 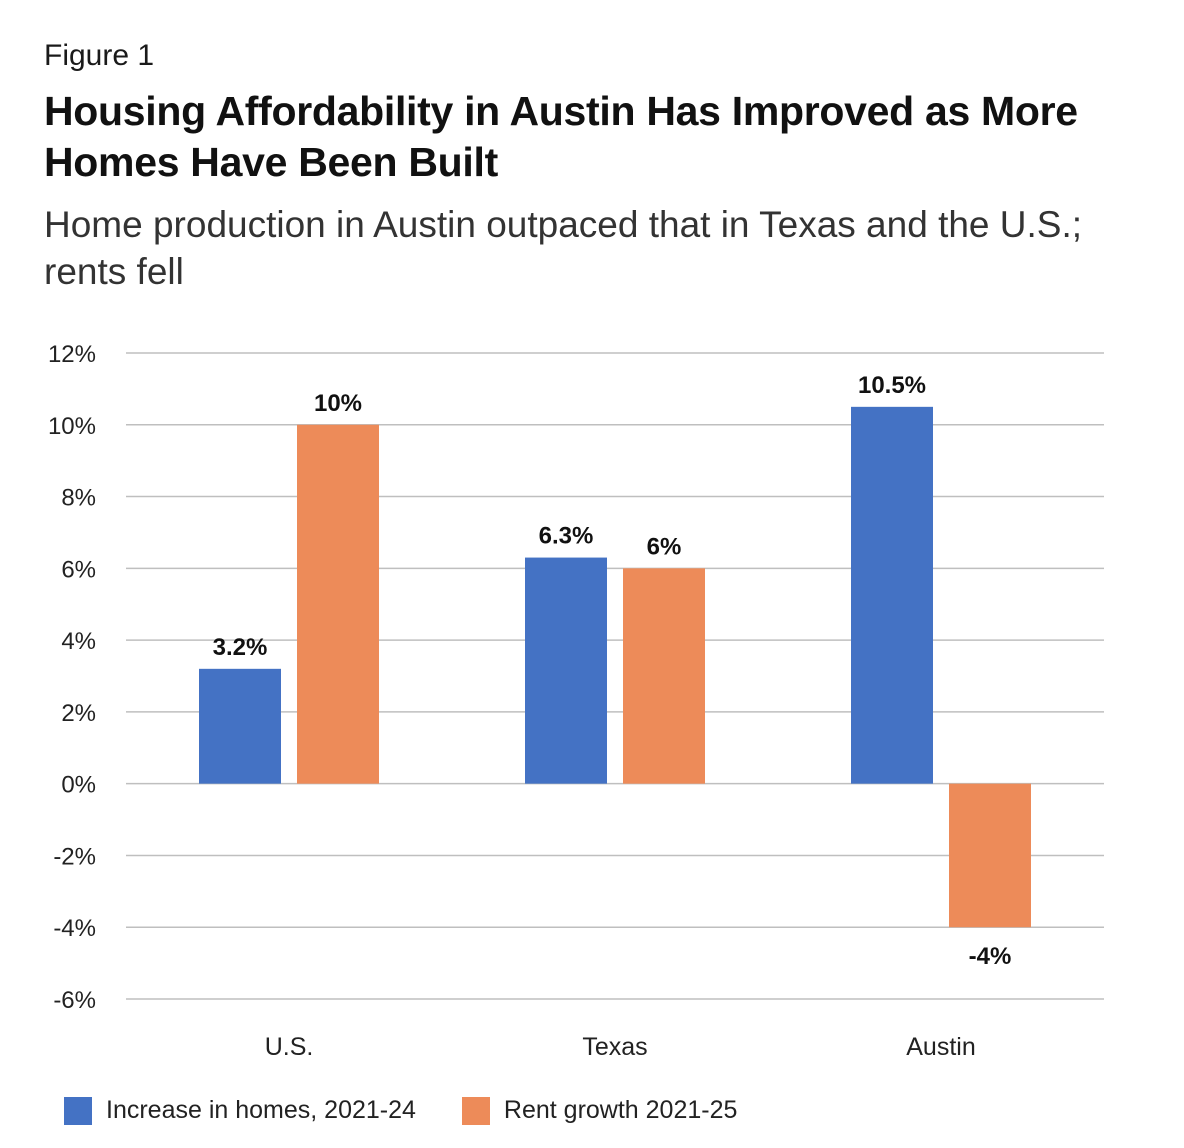 What do you see at coordinates (74, 1000) in the screenshot?
I see `y-tick-label: -6%` at bounding box center [74, 1000].